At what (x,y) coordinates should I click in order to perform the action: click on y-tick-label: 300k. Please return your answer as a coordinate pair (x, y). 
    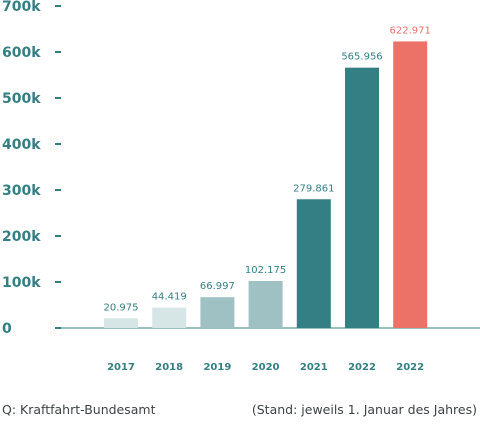
    Looking at the image, I should click on (21, 191).